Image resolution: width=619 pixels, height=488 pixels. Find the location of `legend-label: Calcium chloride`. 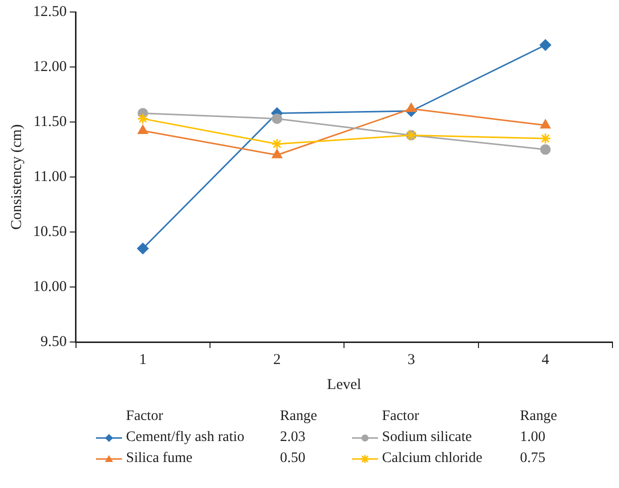

legend-label: Calcium chloride is located at coordinates (433, 458).